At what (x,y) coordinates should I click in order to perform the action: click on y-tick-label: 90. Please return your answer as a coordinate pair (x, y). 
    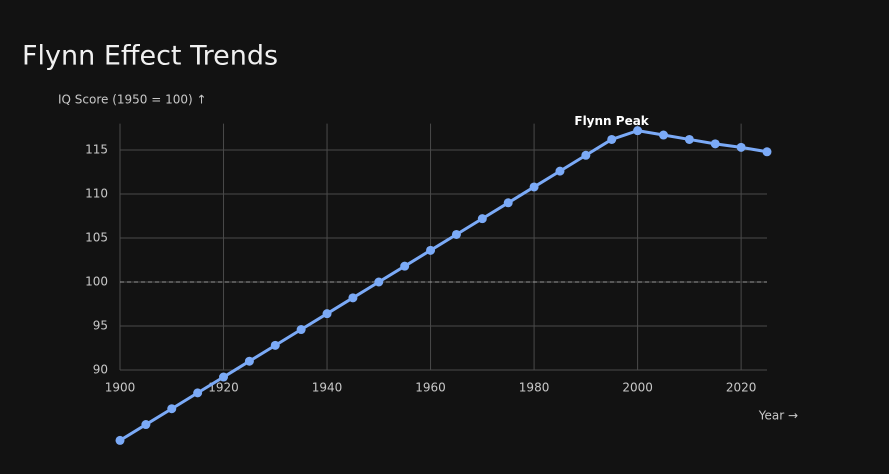
    Looking at the image, I should click on (100, 370).